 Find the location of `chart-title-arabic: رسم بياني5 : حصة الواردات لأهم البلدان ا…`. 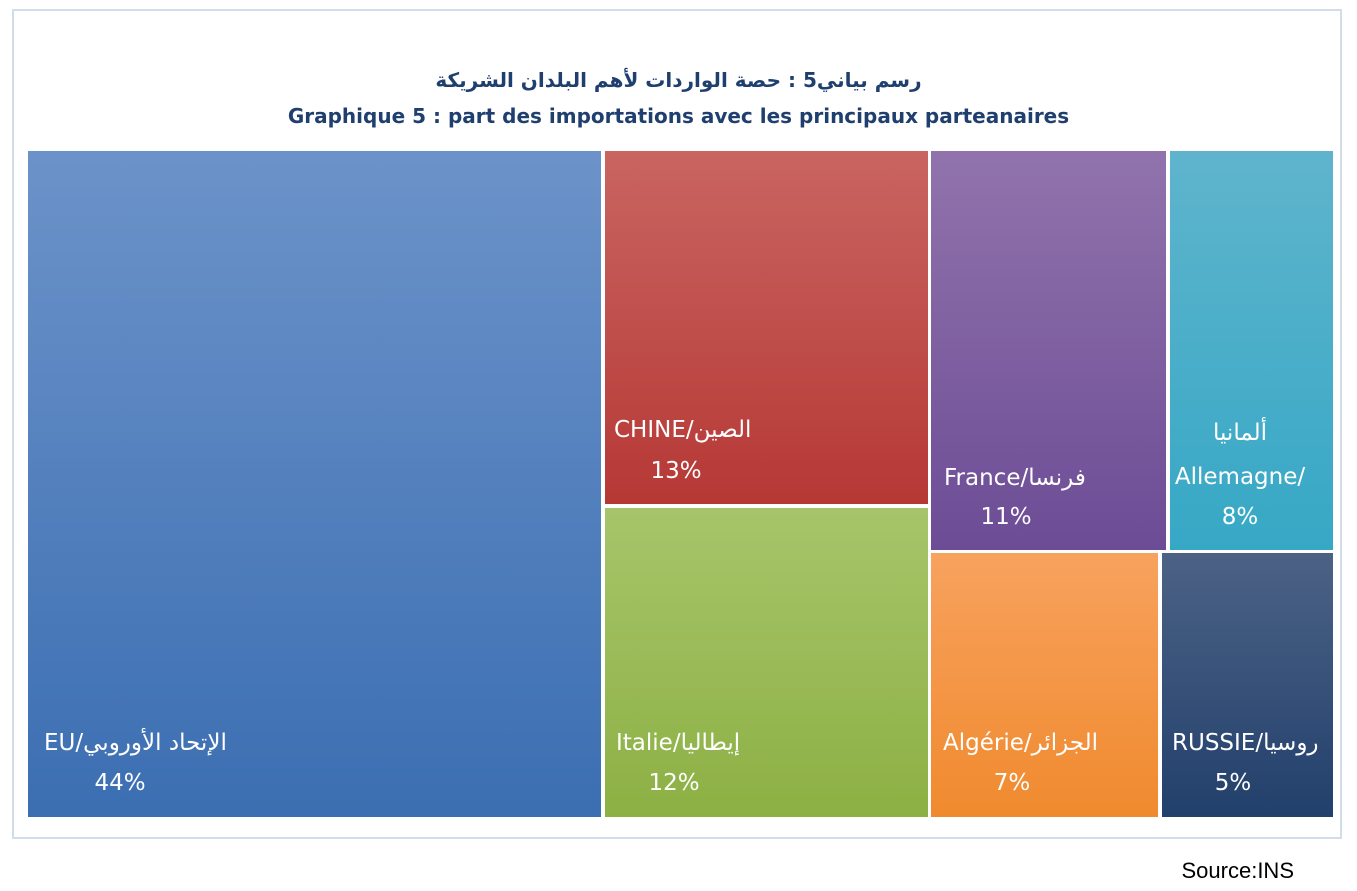

chart-title-arabic: رسم بياني5 : حصة الواردات لأهم البلدان ا… is located at coordinates (678, 80).